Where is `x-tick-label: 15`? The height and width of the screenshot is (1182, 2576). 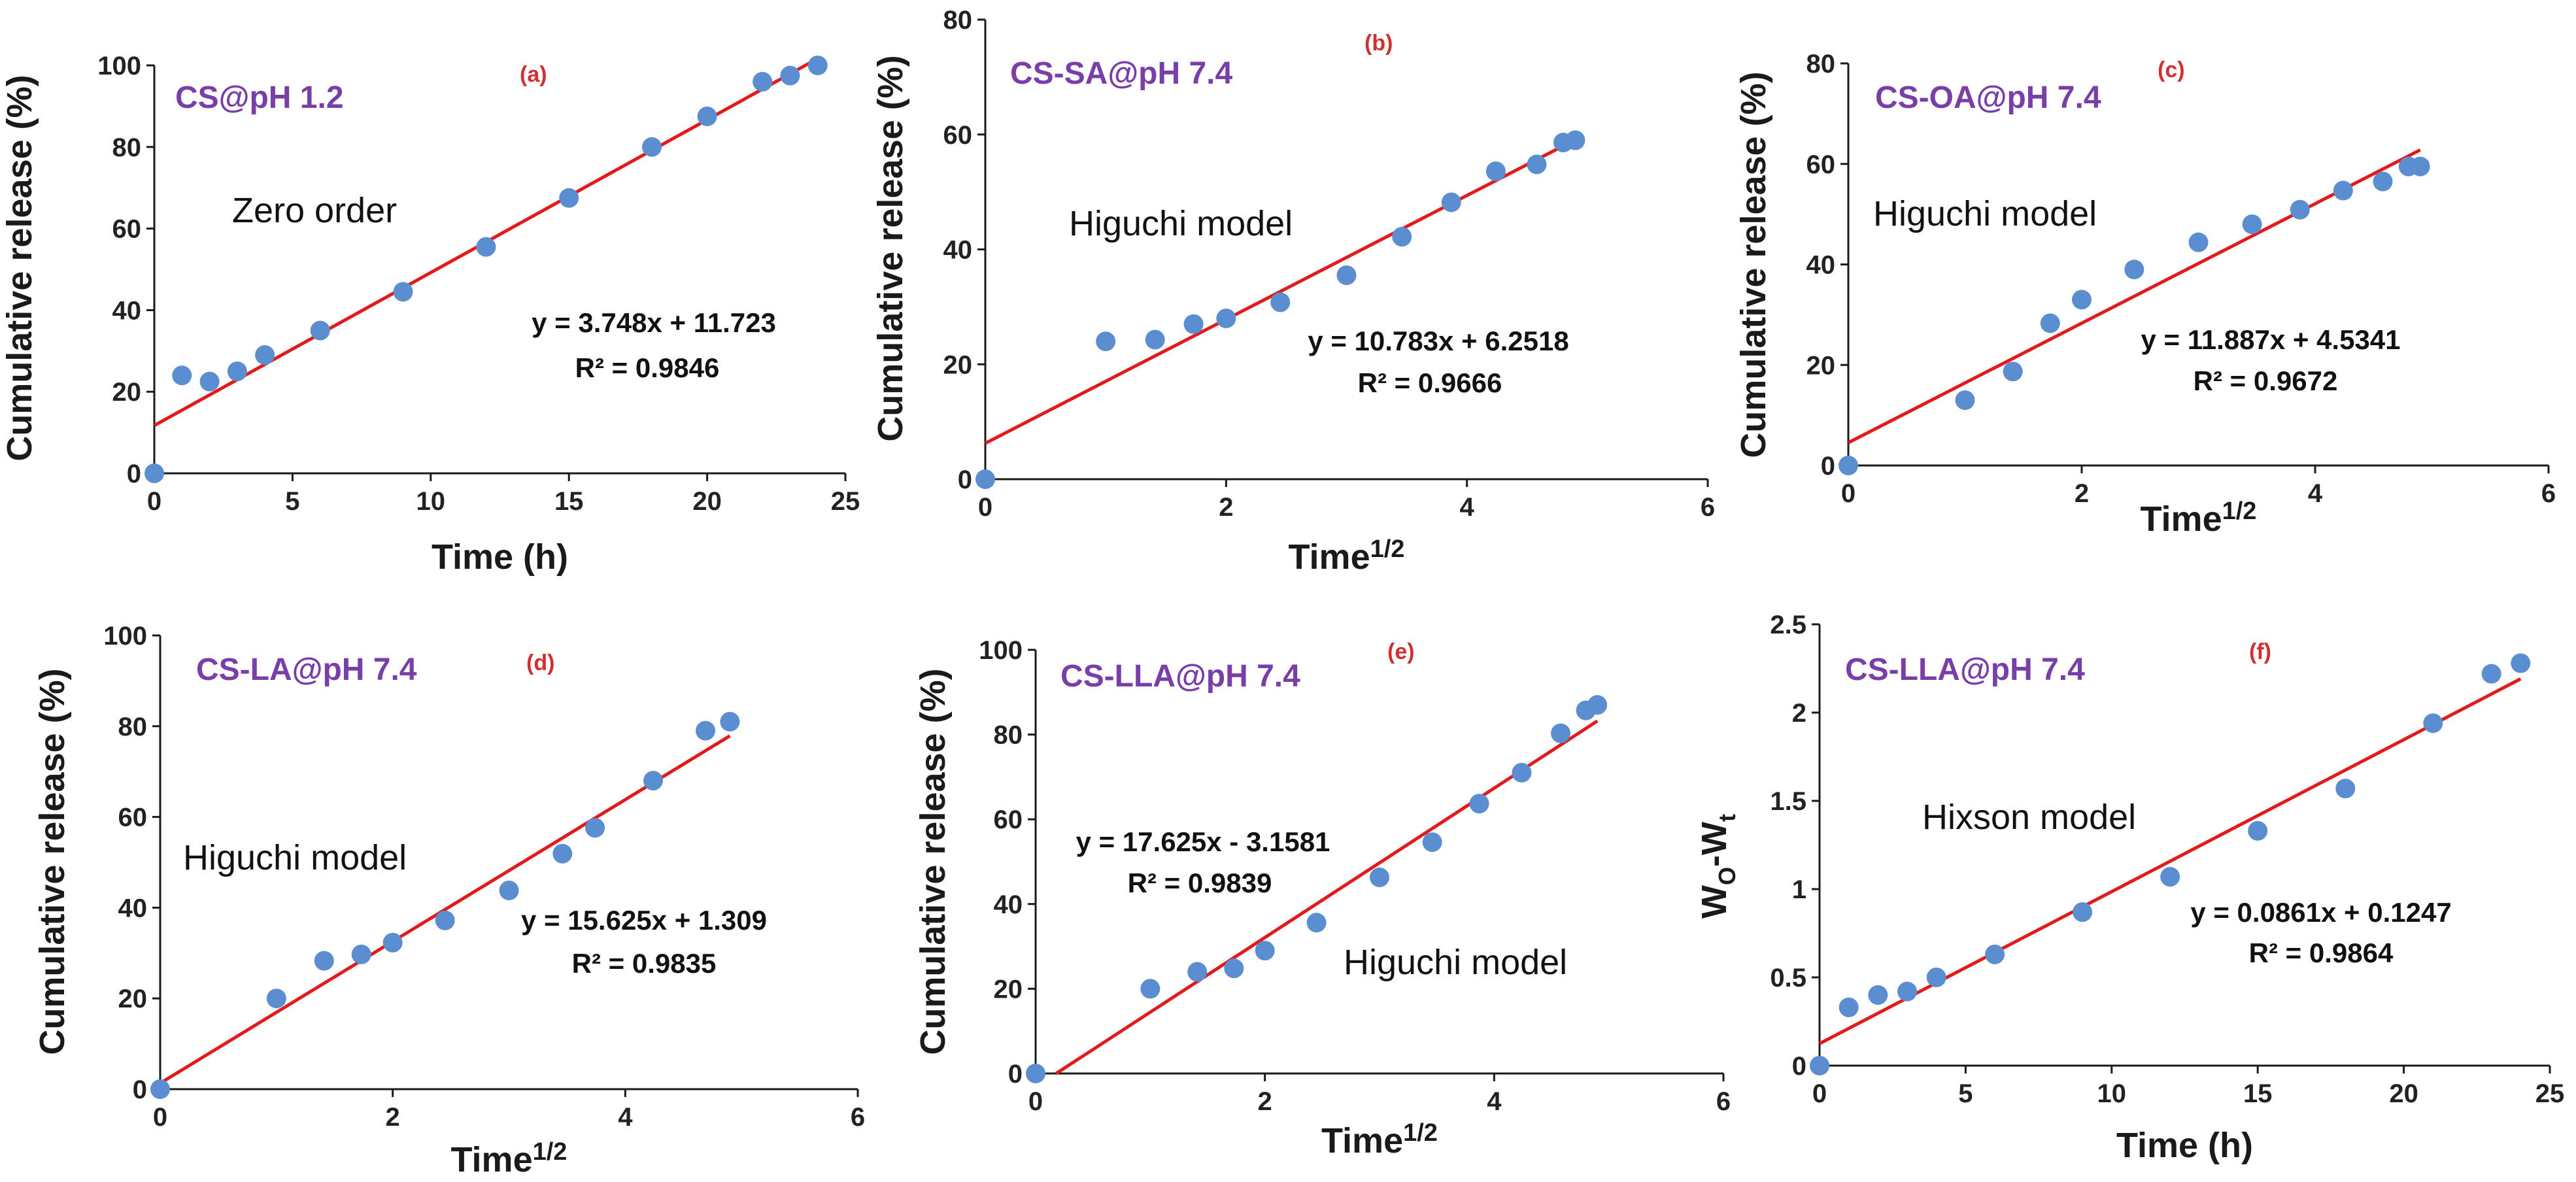
x-tick-label: 15 is located at coordinates (569, 501).